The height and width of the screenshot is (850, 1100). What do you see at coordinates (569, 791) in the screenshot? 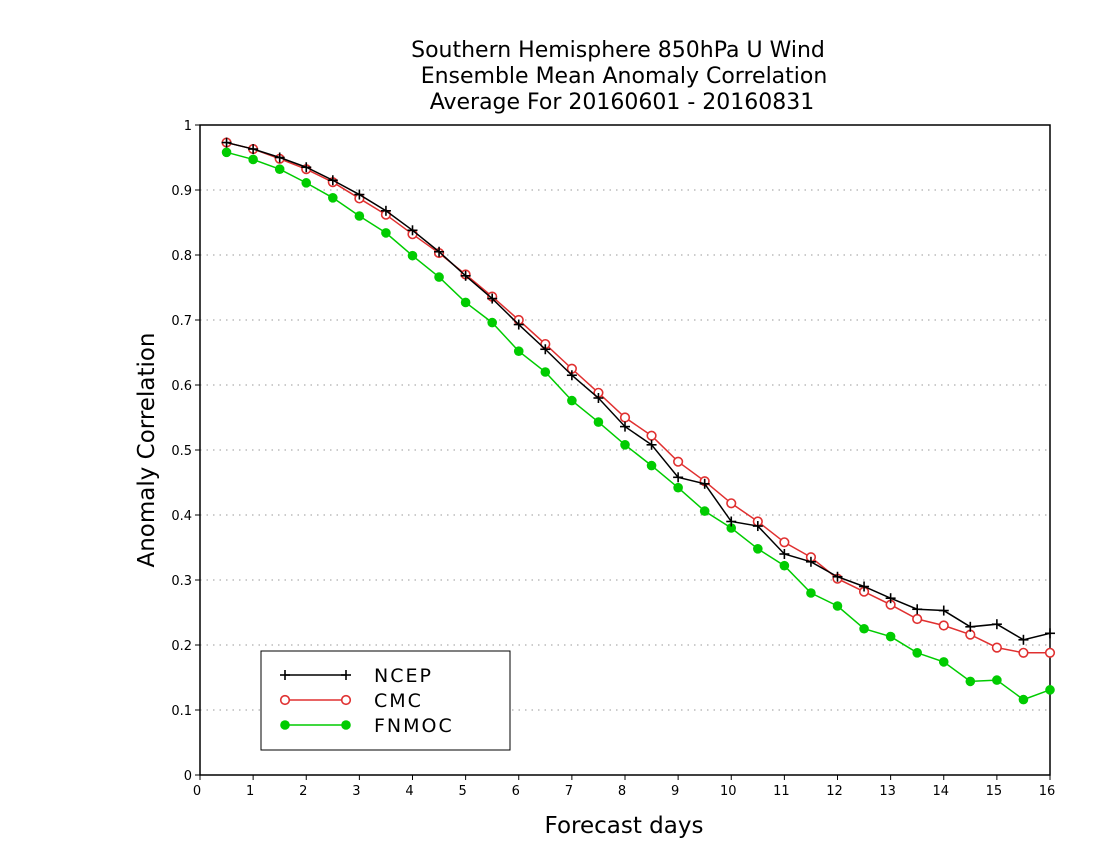
I see `x-tick-label-7: 7` at bounding box center [569, 791].